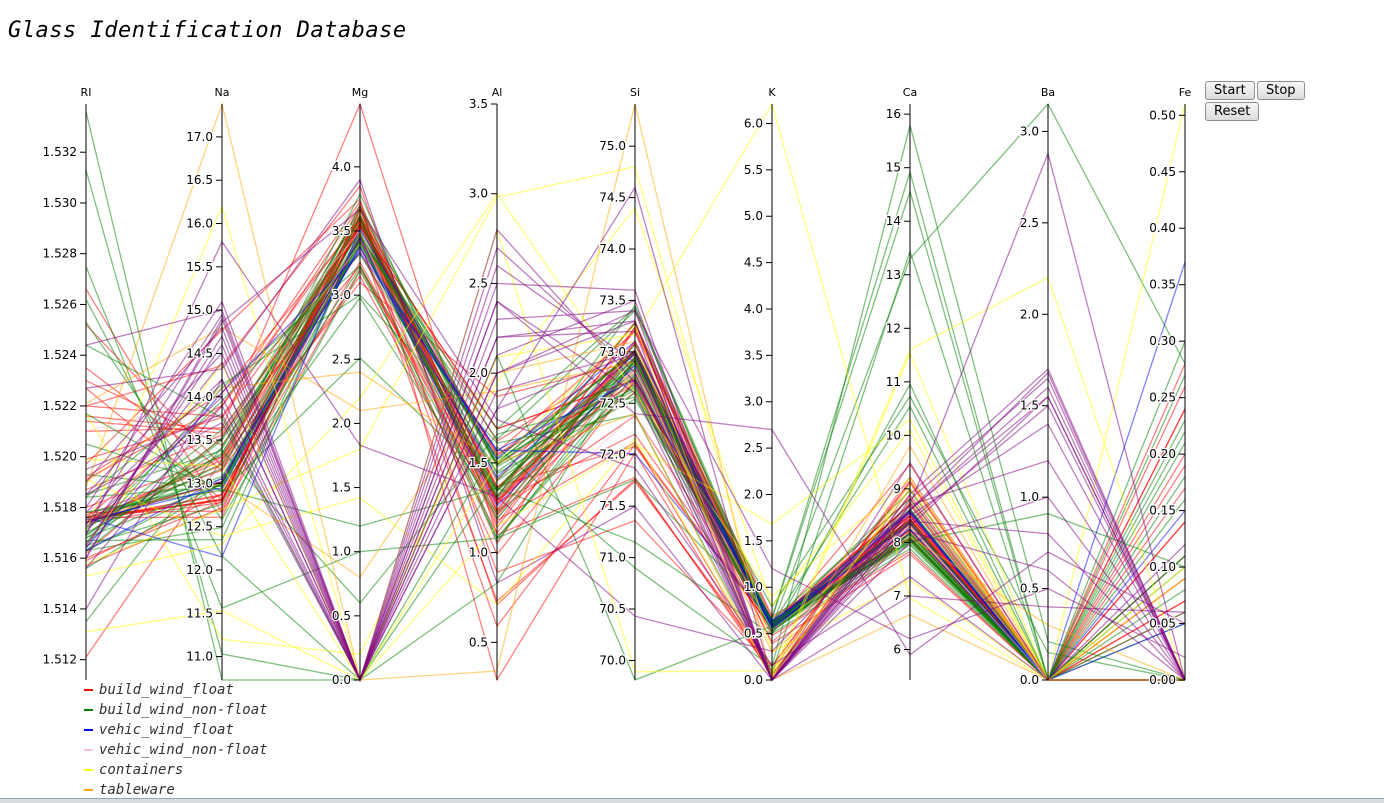 The width and height of the screenshot is (1384, 803). I want to click on axis-tick-label: 74.5, so click(612, 198).